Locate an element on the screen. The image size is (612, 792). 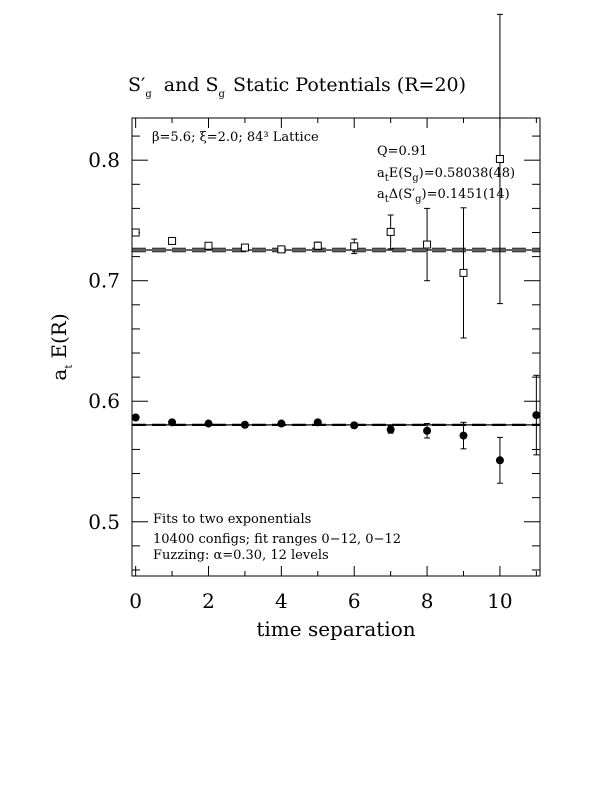
q-annotation: Q=0.91 is located at coordinates (402, 151).